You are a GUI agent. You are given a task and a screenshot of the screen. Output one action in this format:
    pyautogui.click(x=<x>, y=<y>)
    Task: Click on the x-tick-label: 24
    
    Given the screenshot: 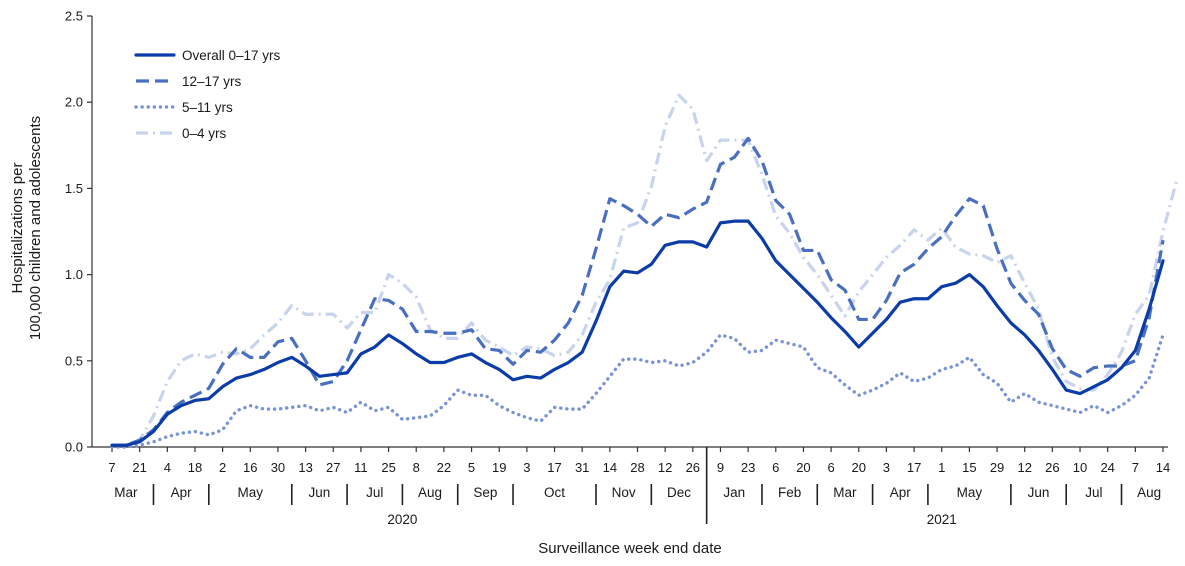 What is the action you would take?
    pyautogui.click(x=1107, y=467)
    